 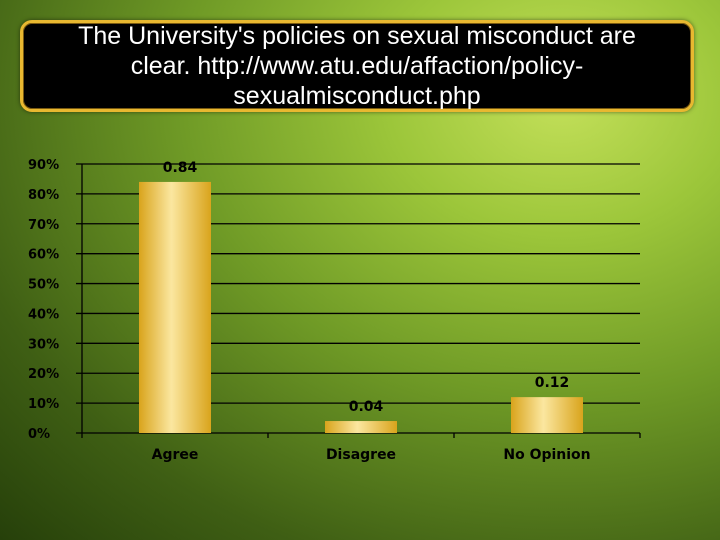 What do you see at coordinates (175, 455) in the screenshot?
I see `x-category-label: Agree` at bounding box center [175, 455].